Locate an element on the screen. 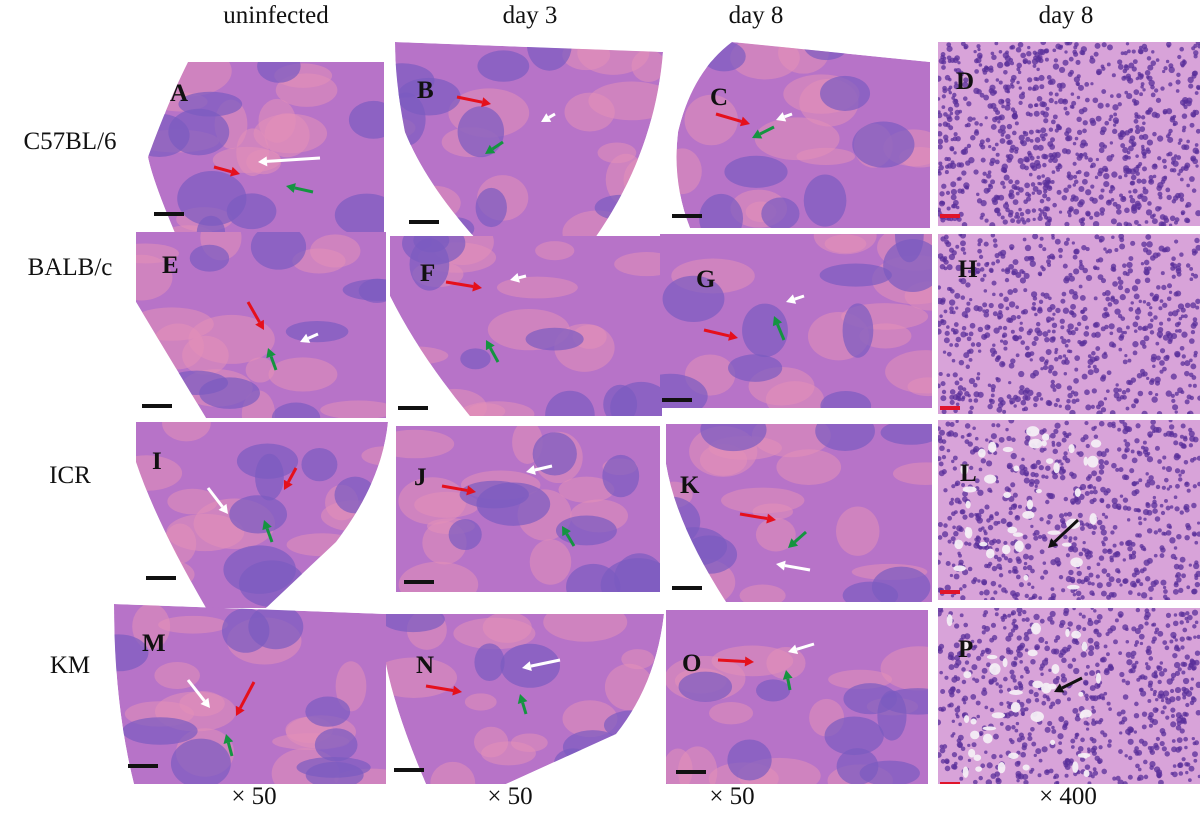 The image size is (1200, 822). panel-b: B is located at coordinates (529, 140).